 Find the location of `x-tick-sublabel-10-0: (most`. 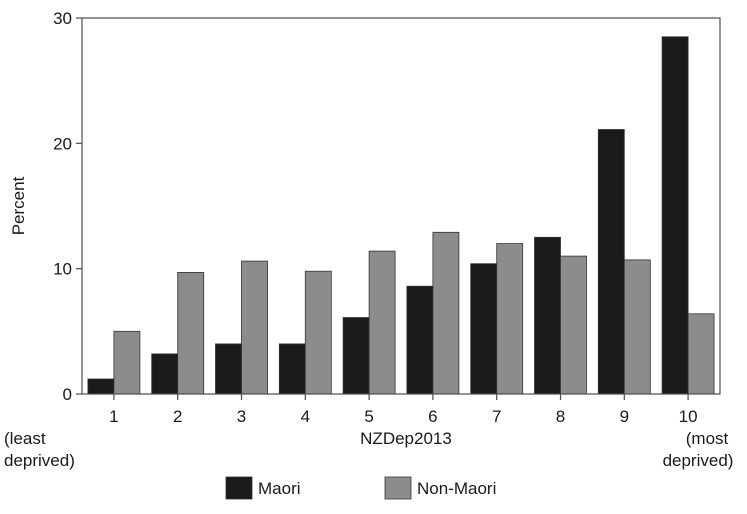

x-tick-sublabel-10-0: (most is located at coordinates (707, 438).